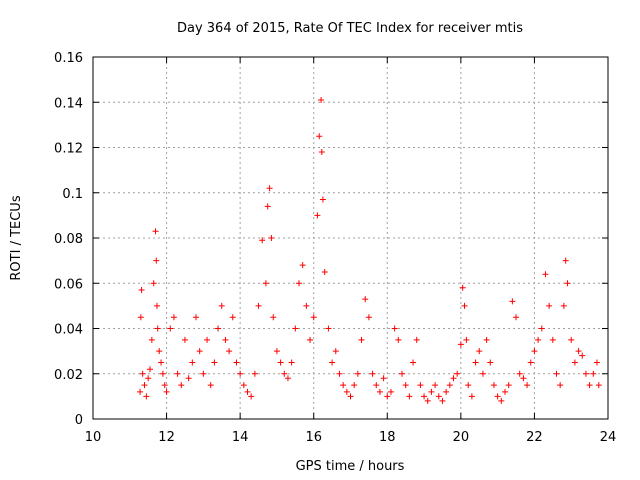 Image resolution: width=640 pixels, height=480 pixels. What do you see at coordinates (68, 284) in the screenshot?
I see `y-tick-label: 0.06` at bounding box center [68, 284].